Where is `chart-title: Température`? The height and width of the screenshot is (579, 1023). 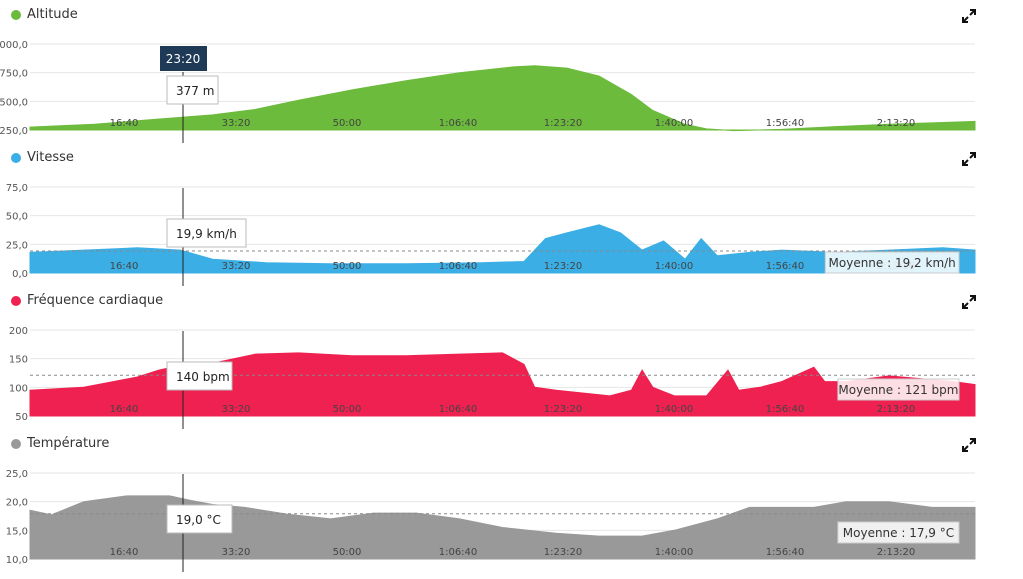 chart-title: Température is located at coordinates (68, 443).